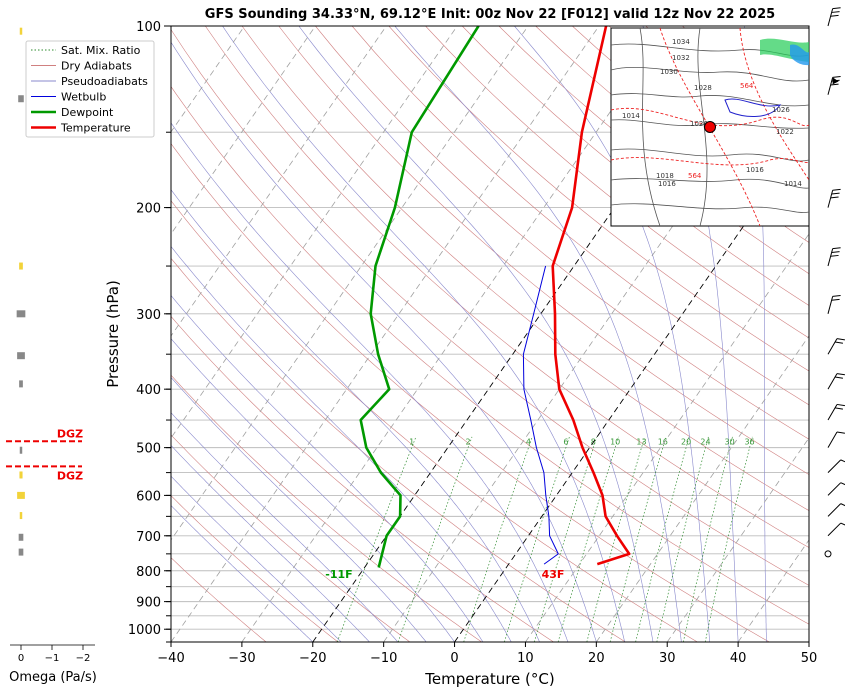  What do you see at coordinates (665, 176) in the screenshot?
I see `map-label: 1018` at bounding box center [665, 176].